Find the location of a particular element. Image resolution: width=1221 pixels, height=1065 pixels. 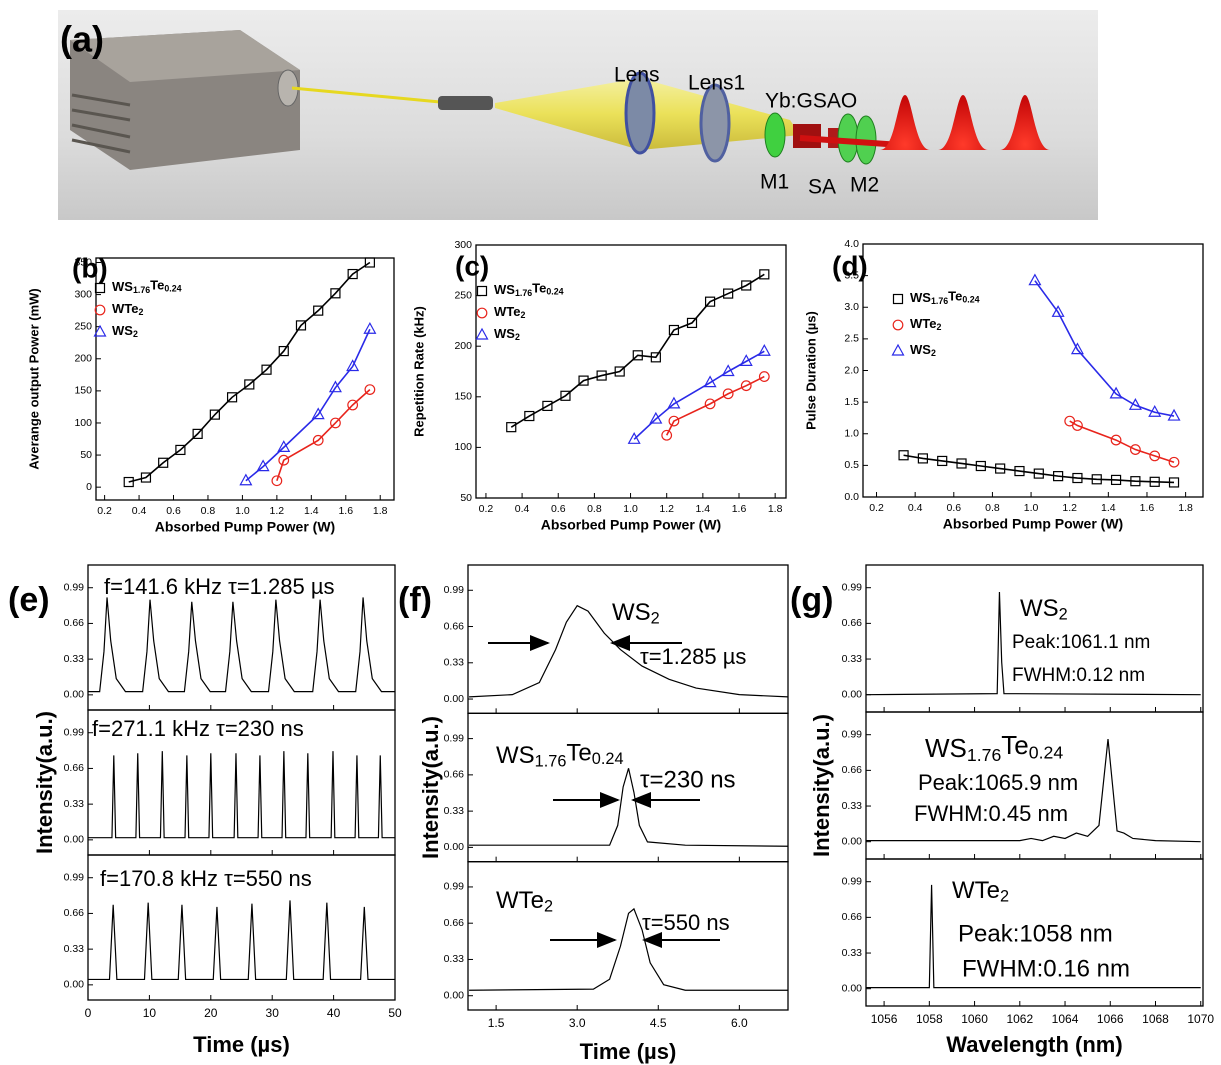

lens is located at coordinates (640, 113).